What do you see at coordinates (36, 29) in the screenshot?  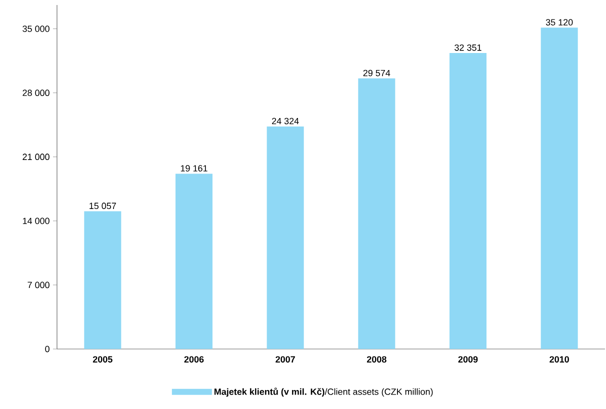 I see `y-tick-label: 35 000` at bounding box center [36, 29].